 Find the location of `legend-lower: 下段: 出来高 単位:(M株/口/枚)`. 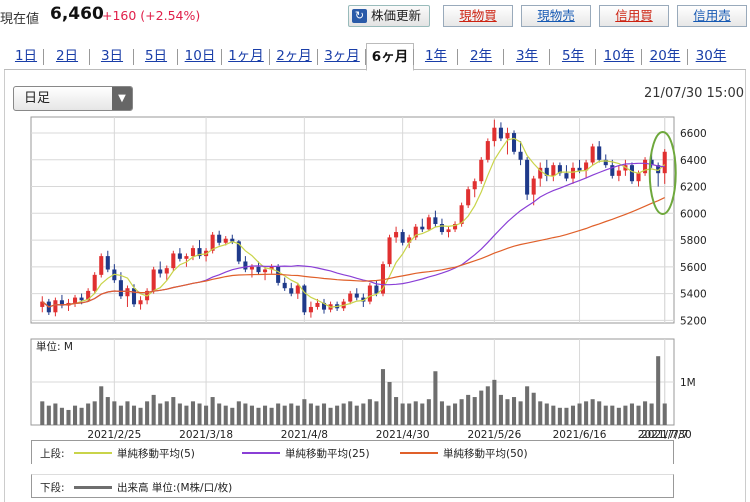

legend-lower: 下段: 出来高 単位:(M株/口/枚) is located at coordinates (352, 486).